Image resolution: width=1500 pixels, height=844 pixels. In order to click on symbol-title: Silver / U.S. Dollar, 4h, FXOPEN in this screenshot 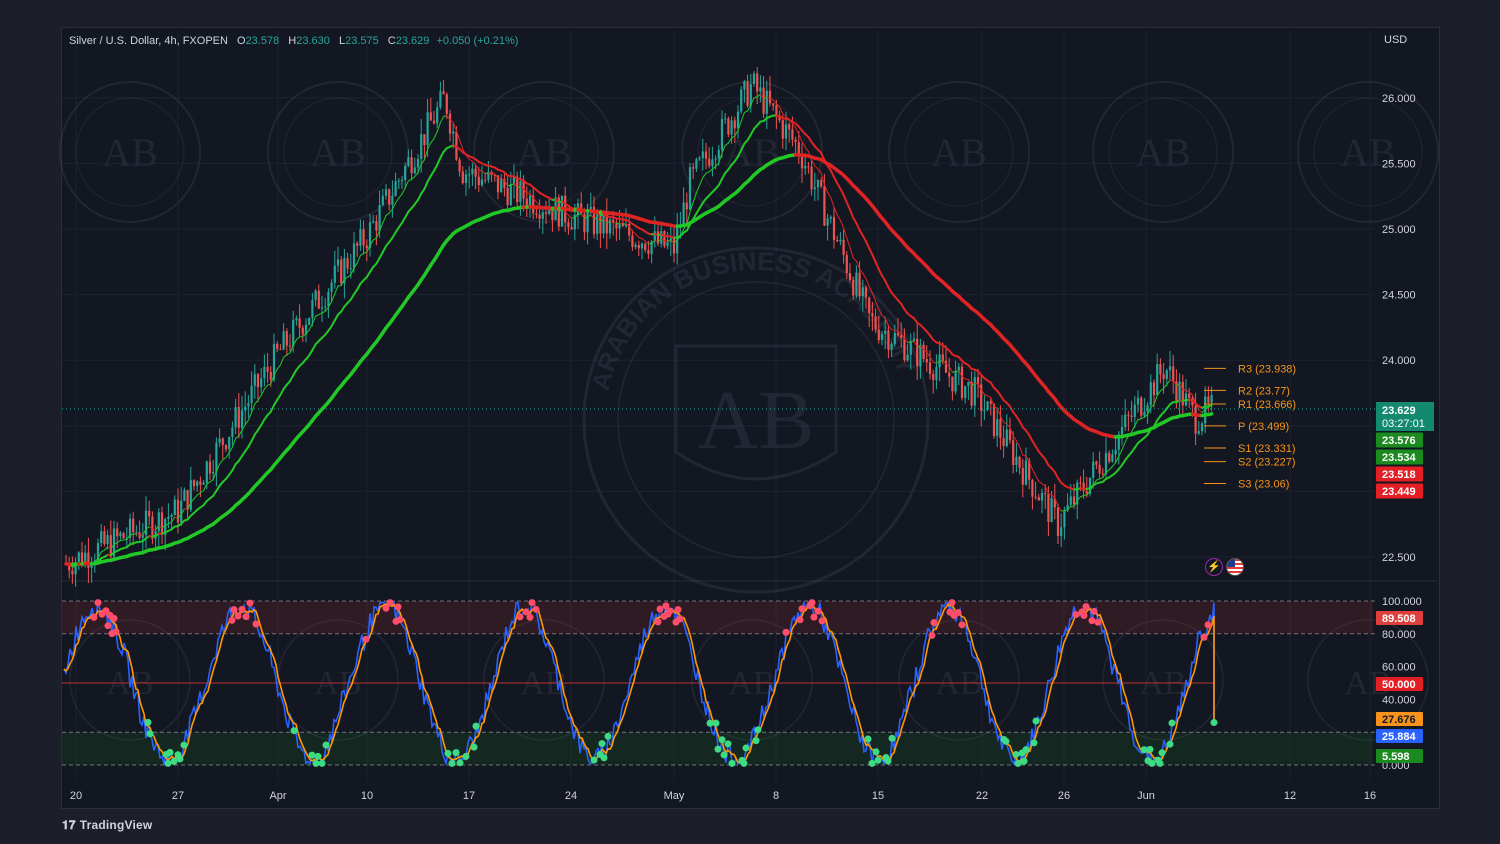, I will do `click(148, 41)`.